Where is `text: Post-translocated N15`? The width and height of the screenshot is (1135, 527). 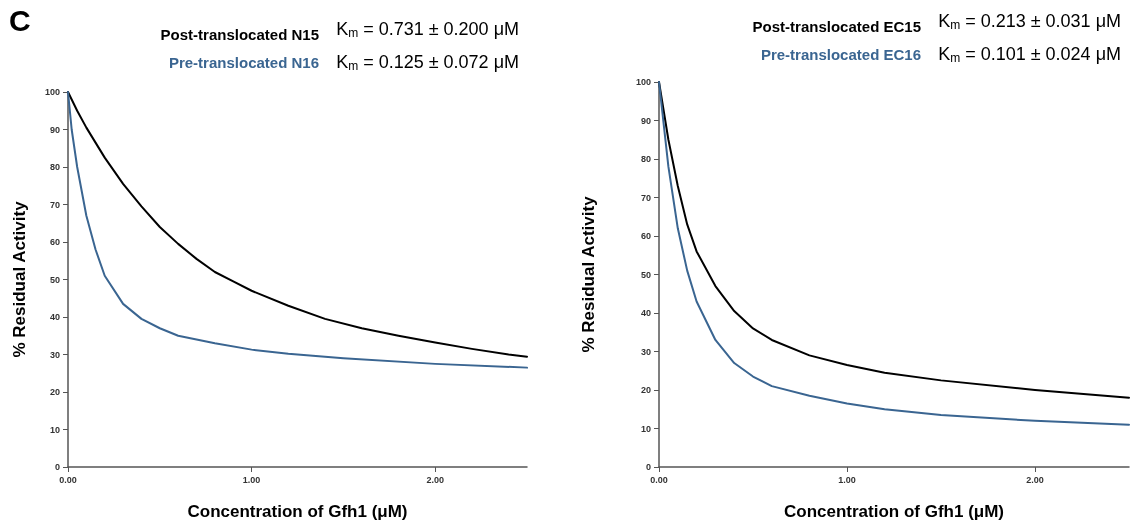
text: Post-translocated N15 is located at coordinates (239, 34).